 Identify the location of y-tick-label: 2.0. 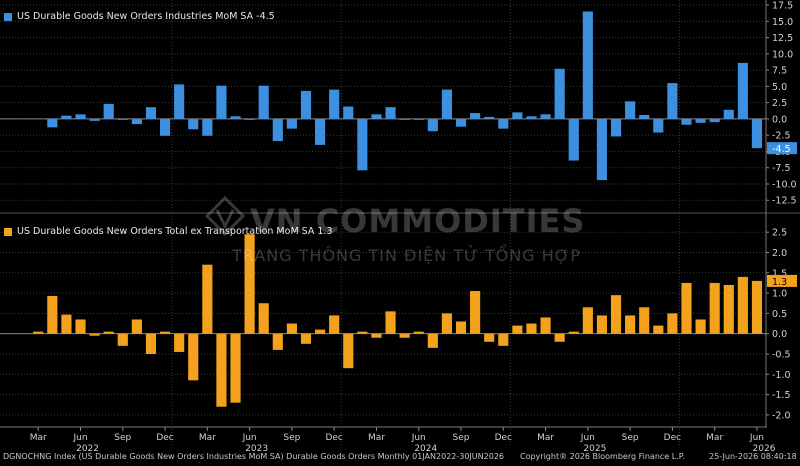
(779, 253).